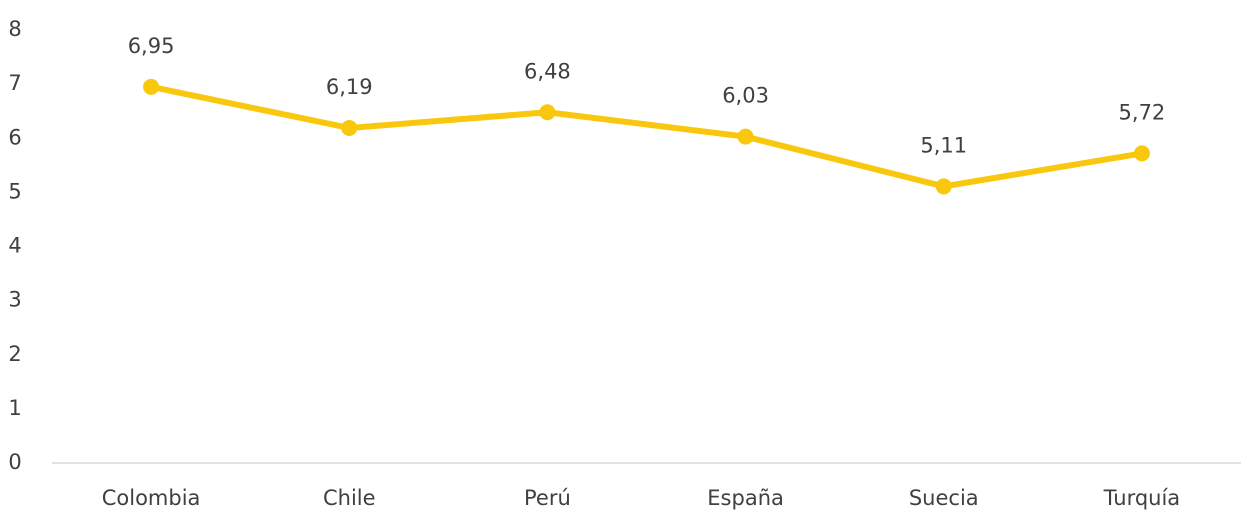 The width and height of the screenshot is (1259, 513). What do you see at coordinates (1142, 112) in the screenshot?
I see `data-label: 5,72` at bounding box center [1142, 112].